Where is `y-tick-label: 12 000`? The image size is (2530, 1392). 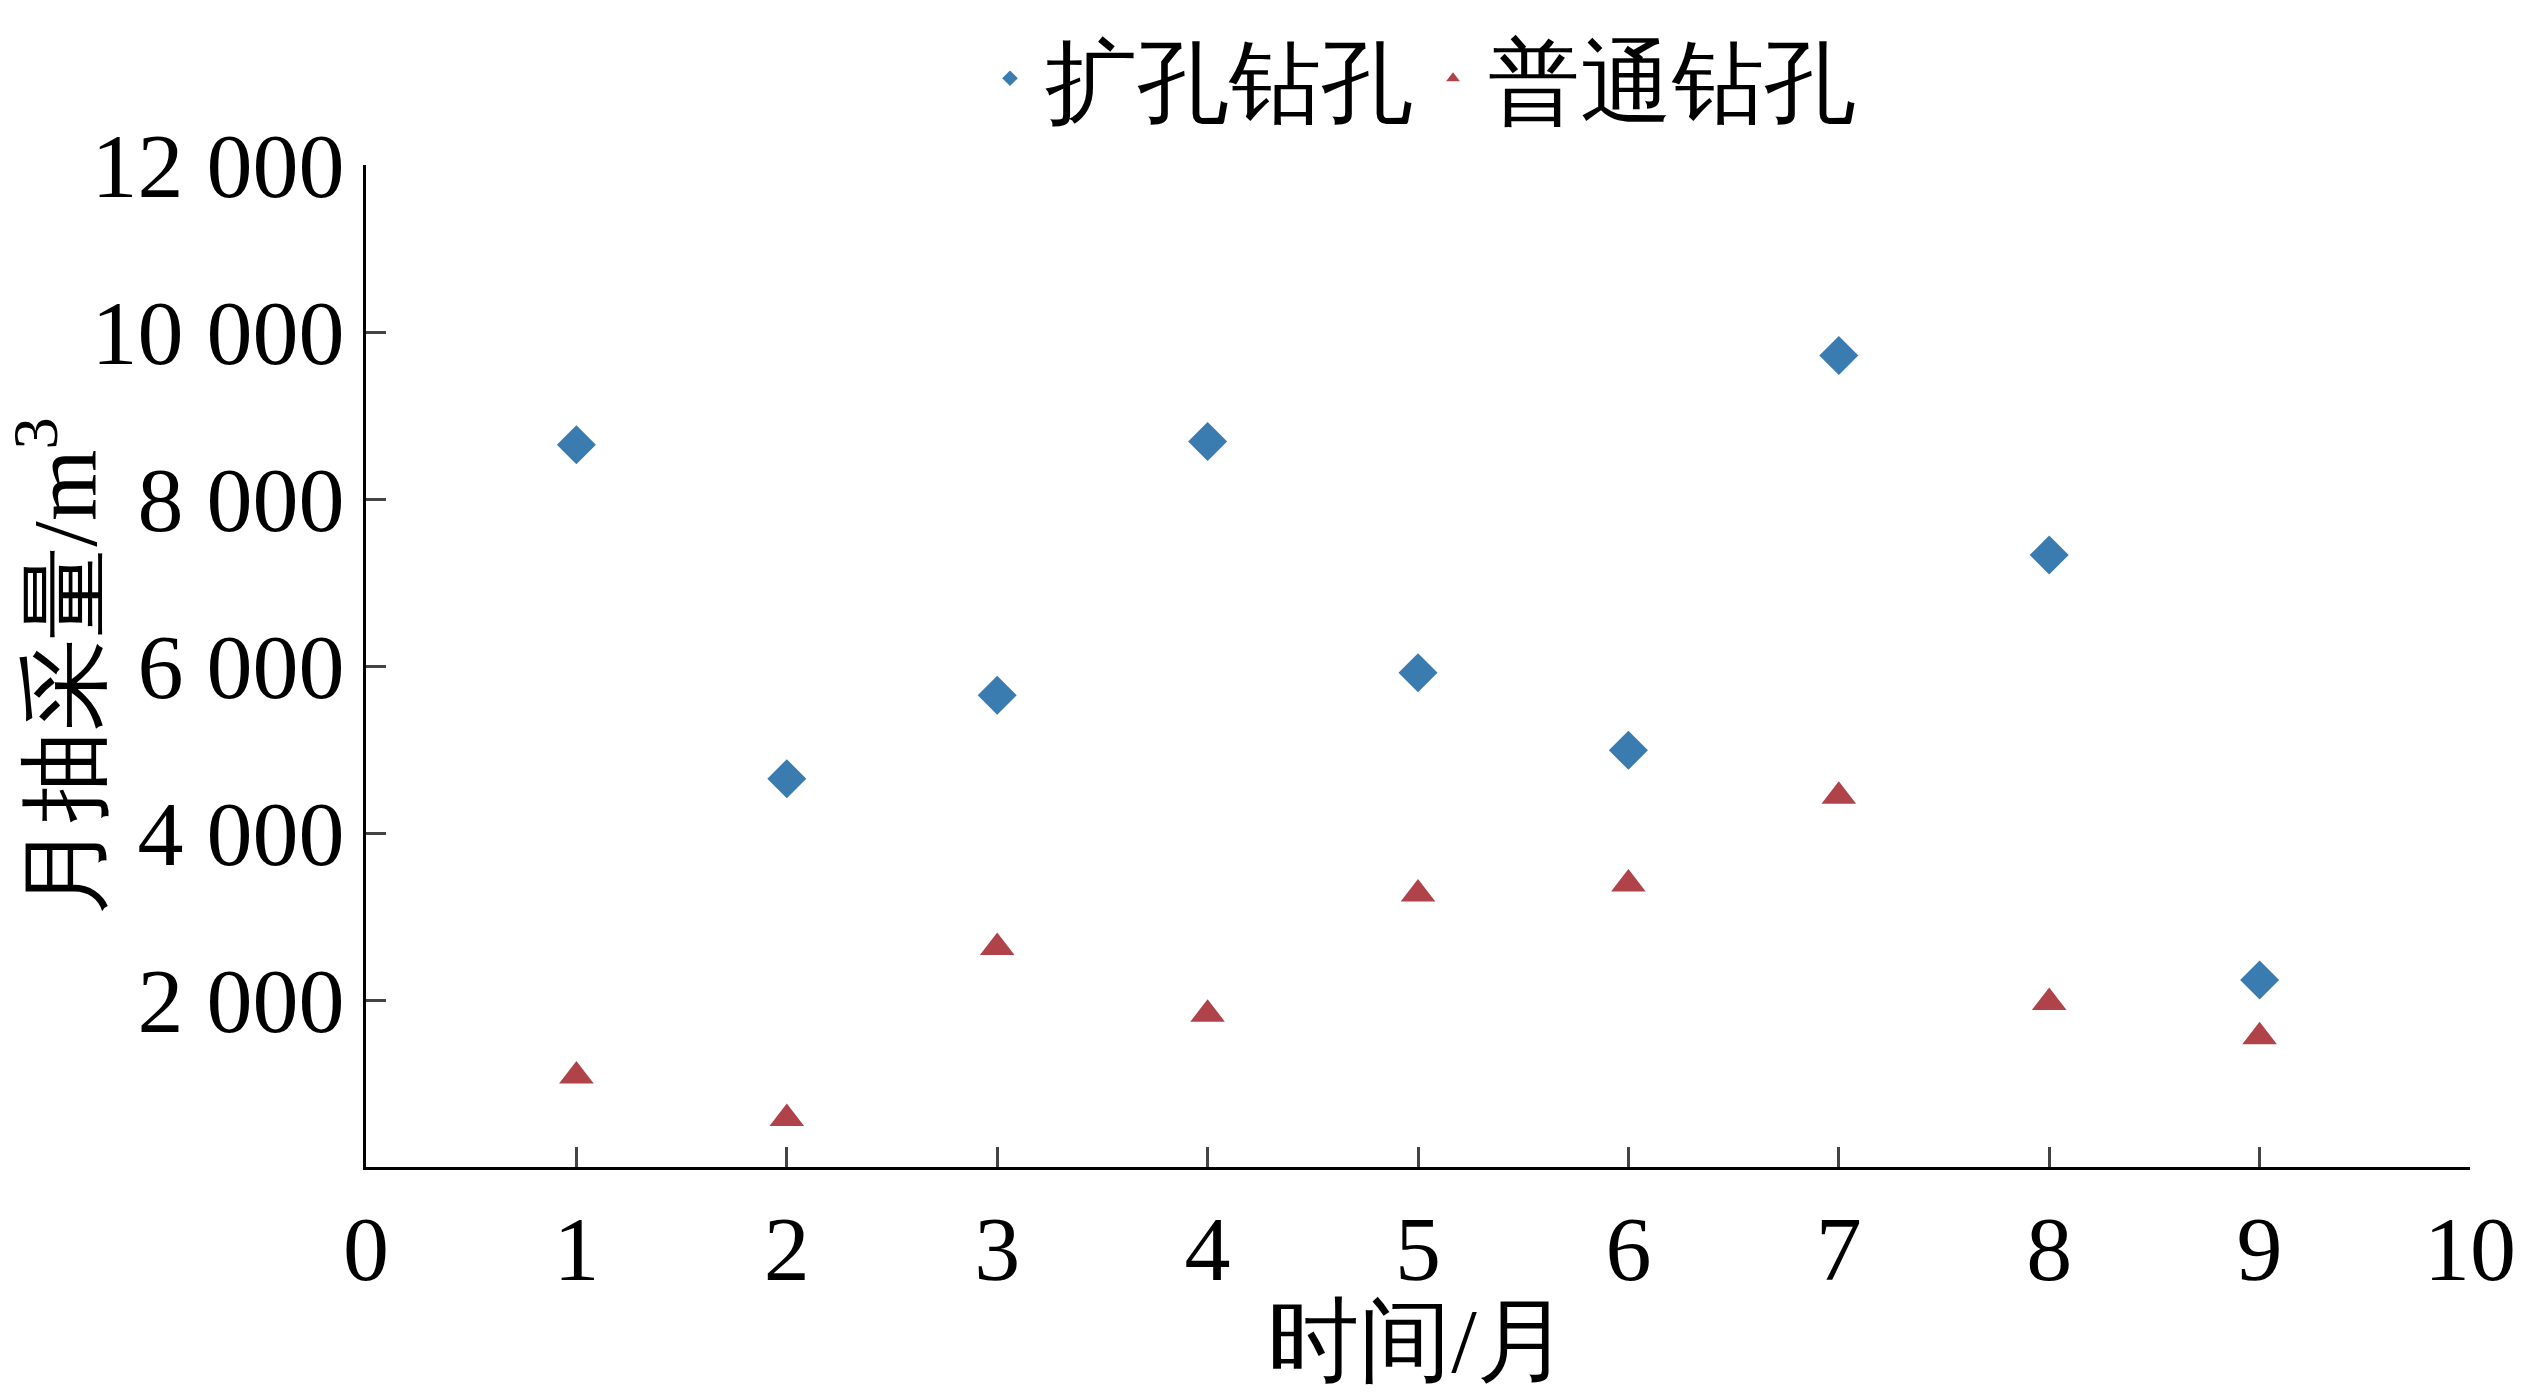 y-tick-label: 12 000 is located at coordinates (218, 166).